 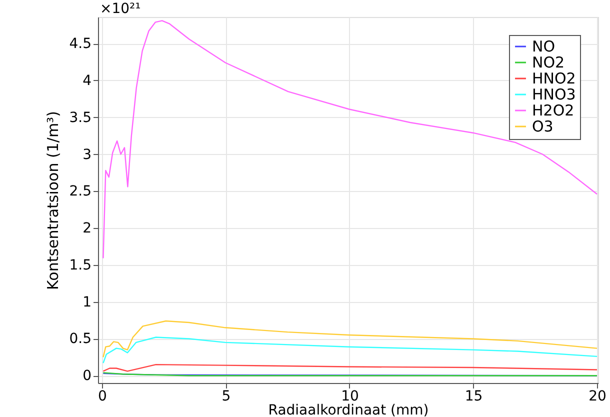 What do you see at coordinates (80, 339) in the screenshot?
I see `y-tick-label: 0.5` at bounding box center [80, 339].